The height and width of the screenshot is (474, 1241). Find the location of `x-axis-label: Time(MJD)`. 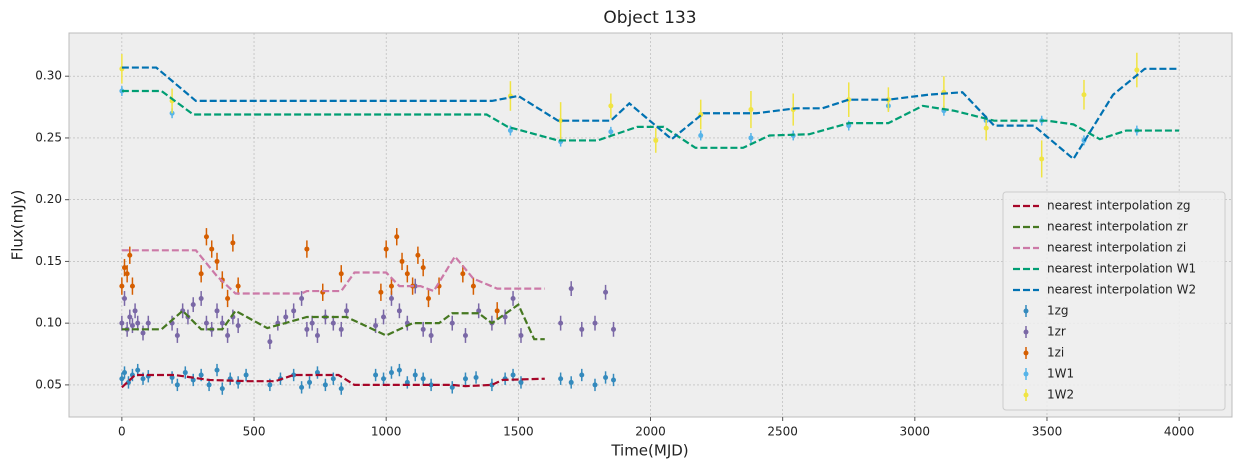

x-axis-label: Time(MJD) is located at coordinates (649, 451).